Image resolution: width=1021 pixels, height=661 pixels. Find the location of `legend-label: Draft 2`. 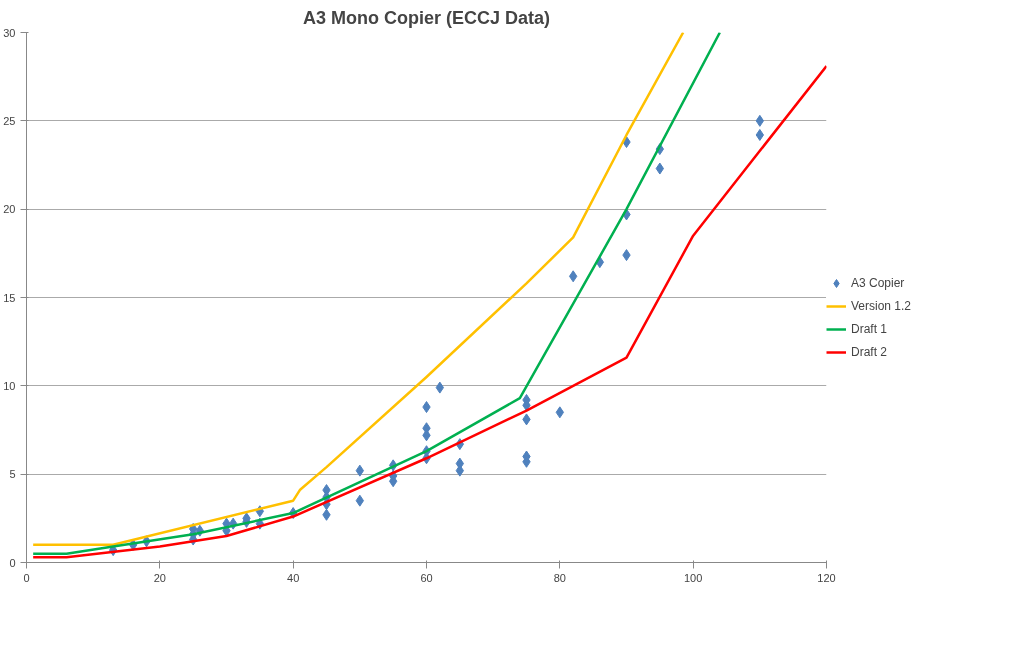

legend-label: Draft 2 is located at coordinates (869, 352).